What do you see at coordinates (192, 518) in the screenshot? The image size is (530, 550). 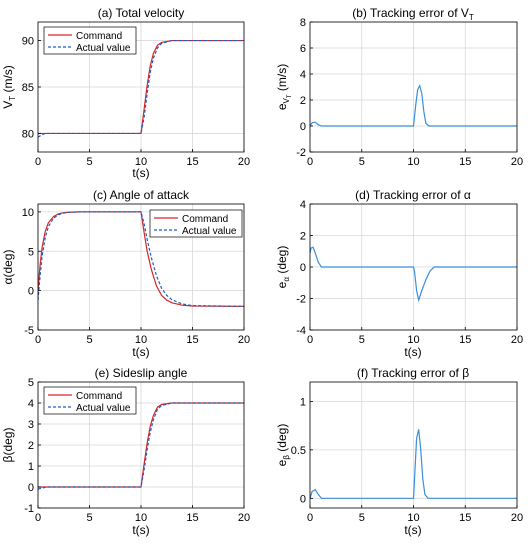 I see `panel-e-xtick-label: 15` at bounding box center [192, 518].